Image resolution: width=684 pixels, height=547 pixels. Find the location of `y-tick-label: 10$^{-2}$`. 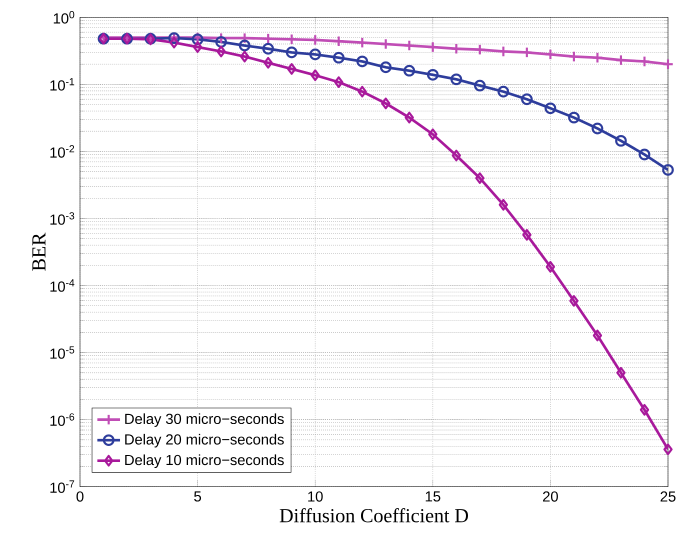

y-tick-label: 10$^{-2}$ is located at coordinates (62, 151).